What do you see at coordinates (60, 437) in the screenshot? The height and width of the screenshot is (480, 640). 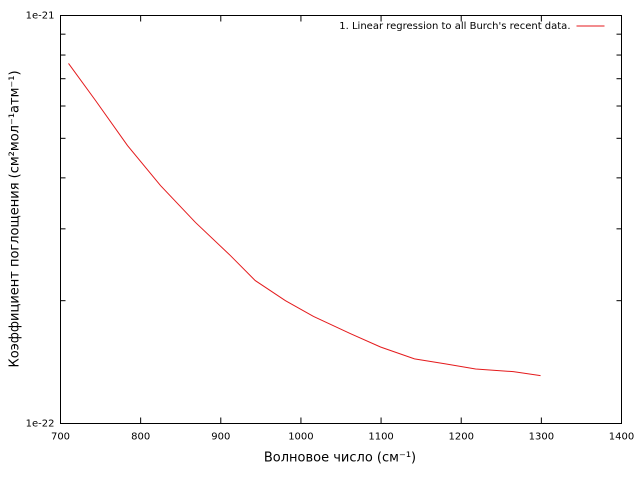 I see `x-tick-label: 700` at bounding box center [60, 437].